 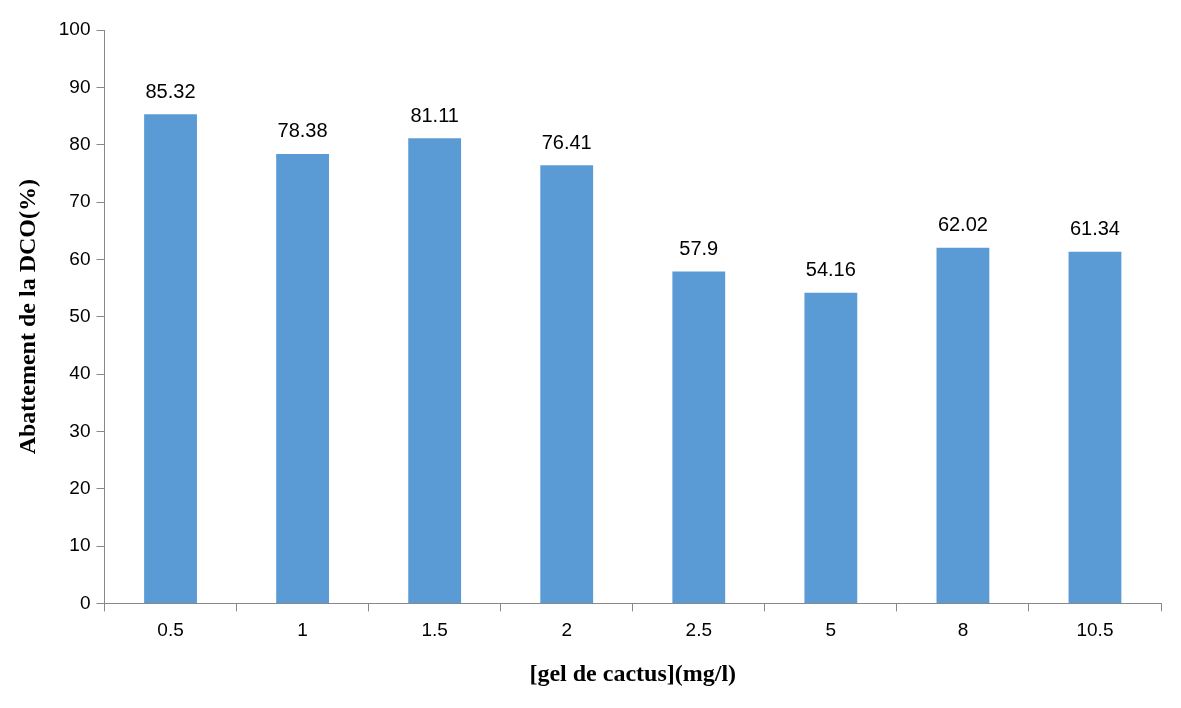 I want to click on y-tick-label: 20, so click(x=80, y=487).